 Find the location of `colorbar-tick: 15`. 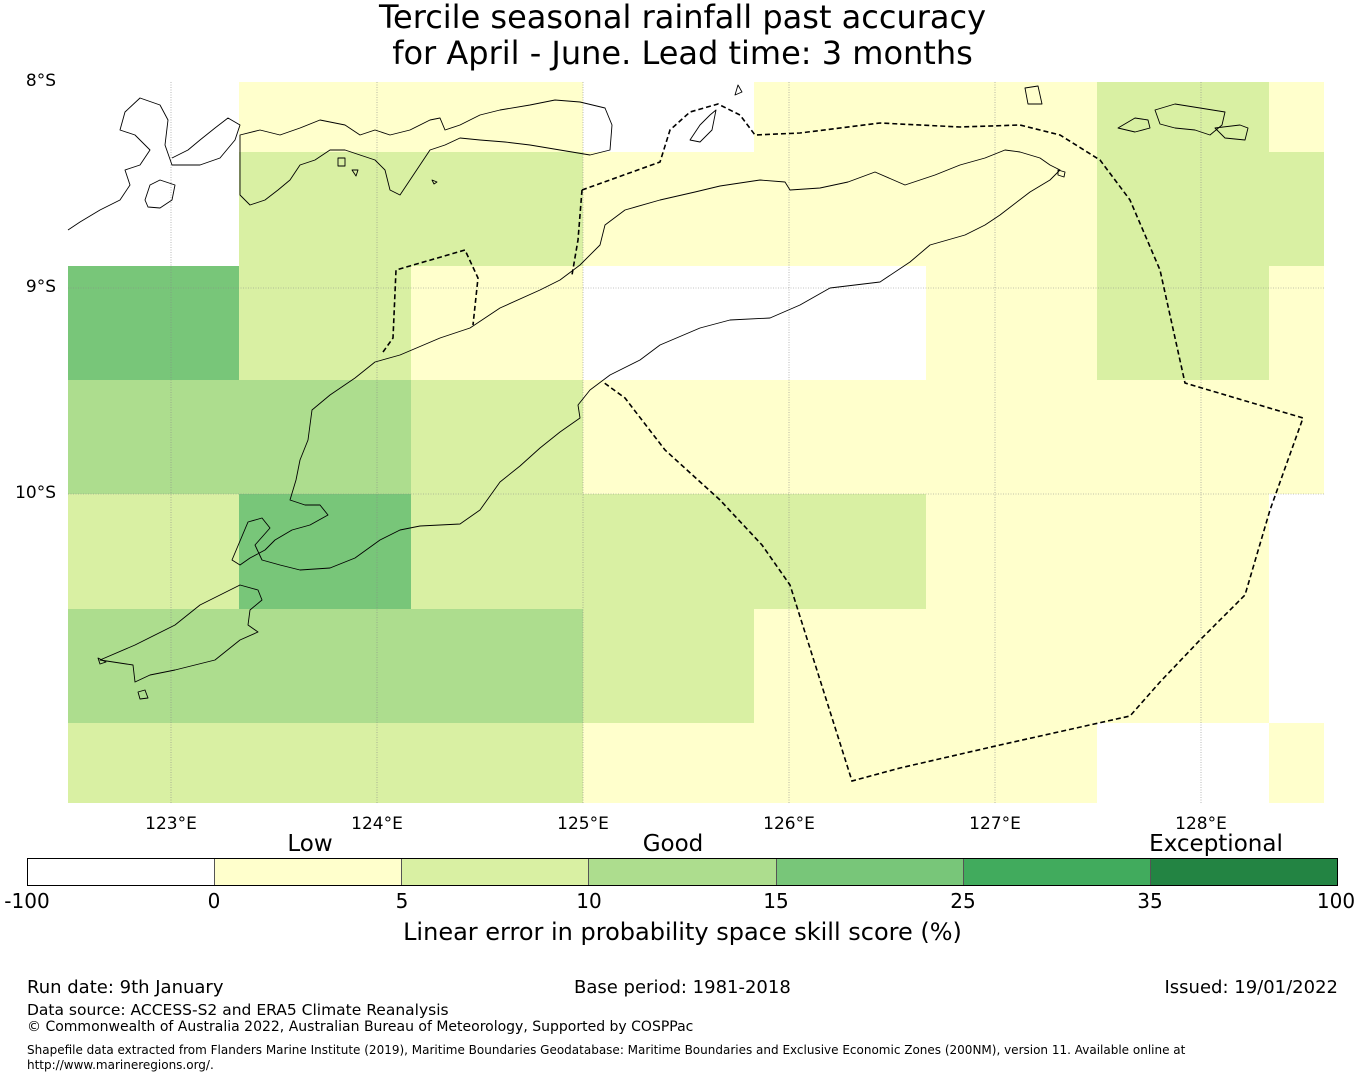

colorbar-tick: 15 is located at coordinates (776, 901).